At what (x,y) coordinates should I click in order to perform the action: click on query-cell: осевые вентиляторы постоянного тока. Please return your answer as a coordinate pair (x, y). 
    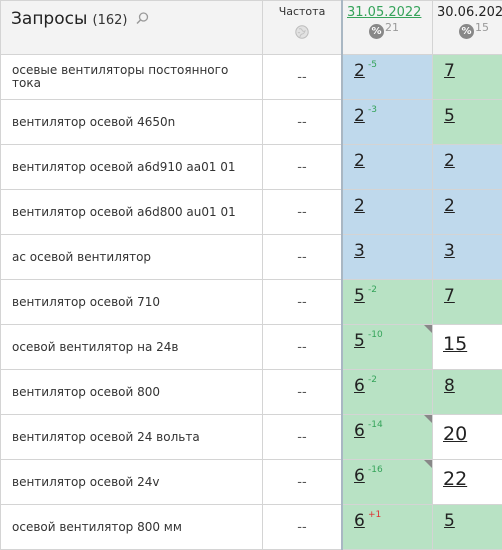
    Looking at the image, I should click on (132, 77).